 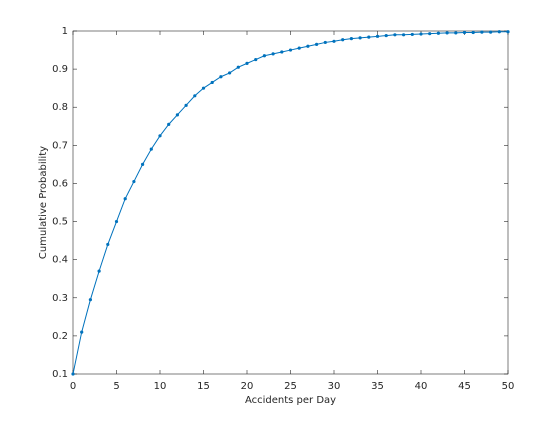 What do you see at coordinates (60, 222) in the screenshot?
I see `y-tick-label: 0.5` at bounding box center [60, 222].